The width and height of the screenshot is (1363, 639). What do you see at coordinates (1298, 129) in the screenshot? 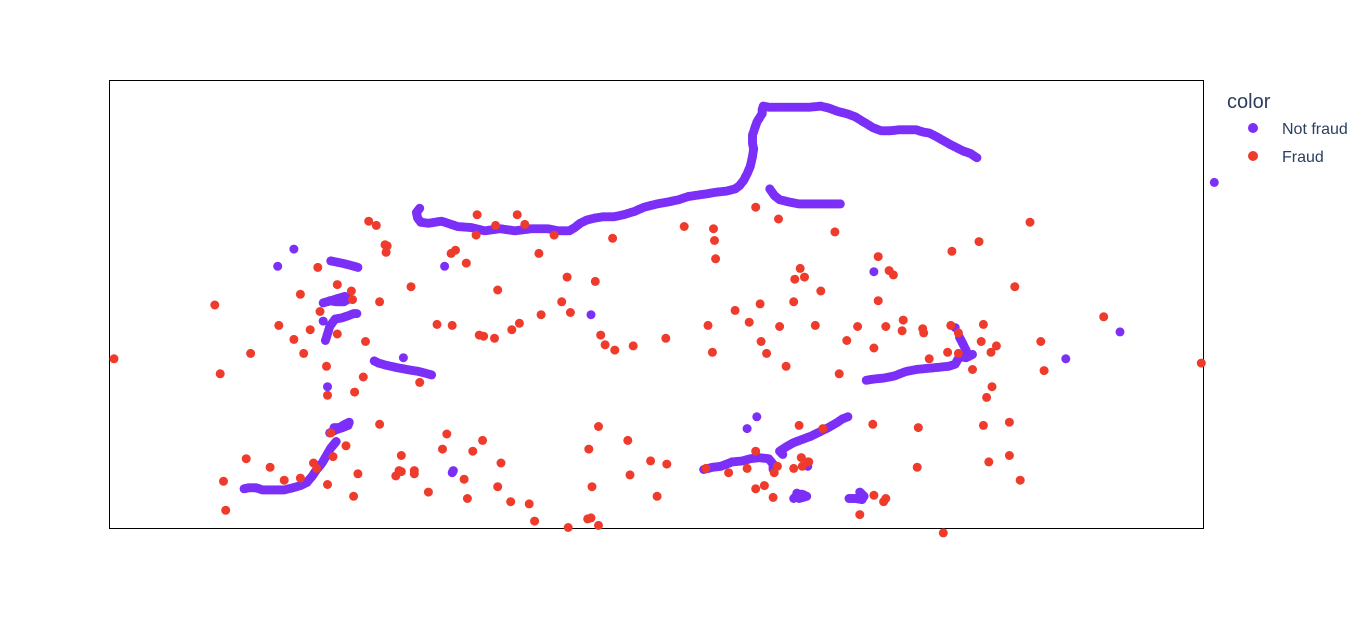
I see `legend-item-not-fraud: Not fraud` at bounding box center [1298, 129].